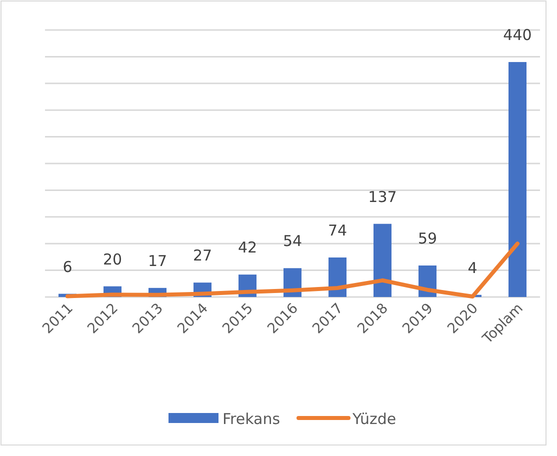  What do you see at coordinates (158, 261) in the screenshot?
I see `data-label: 17` at bounding box center [158, 261].